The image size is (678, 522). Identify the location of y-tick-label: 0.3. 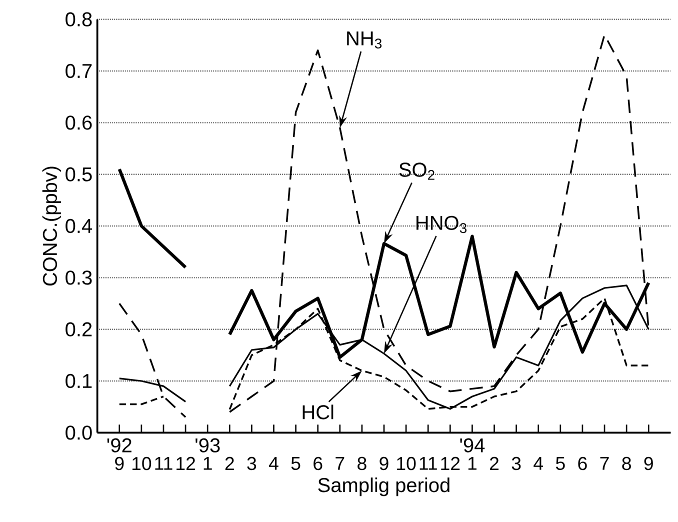
(79, 277).